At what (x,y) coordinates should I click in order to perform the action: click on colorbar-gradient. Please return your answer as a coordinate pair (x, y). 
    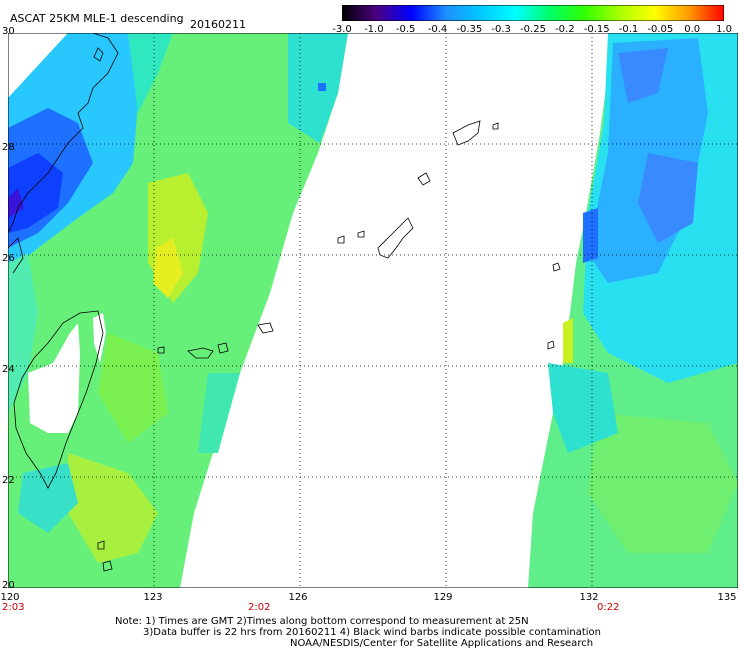
    Looking at the image, I should click on (533, 13).